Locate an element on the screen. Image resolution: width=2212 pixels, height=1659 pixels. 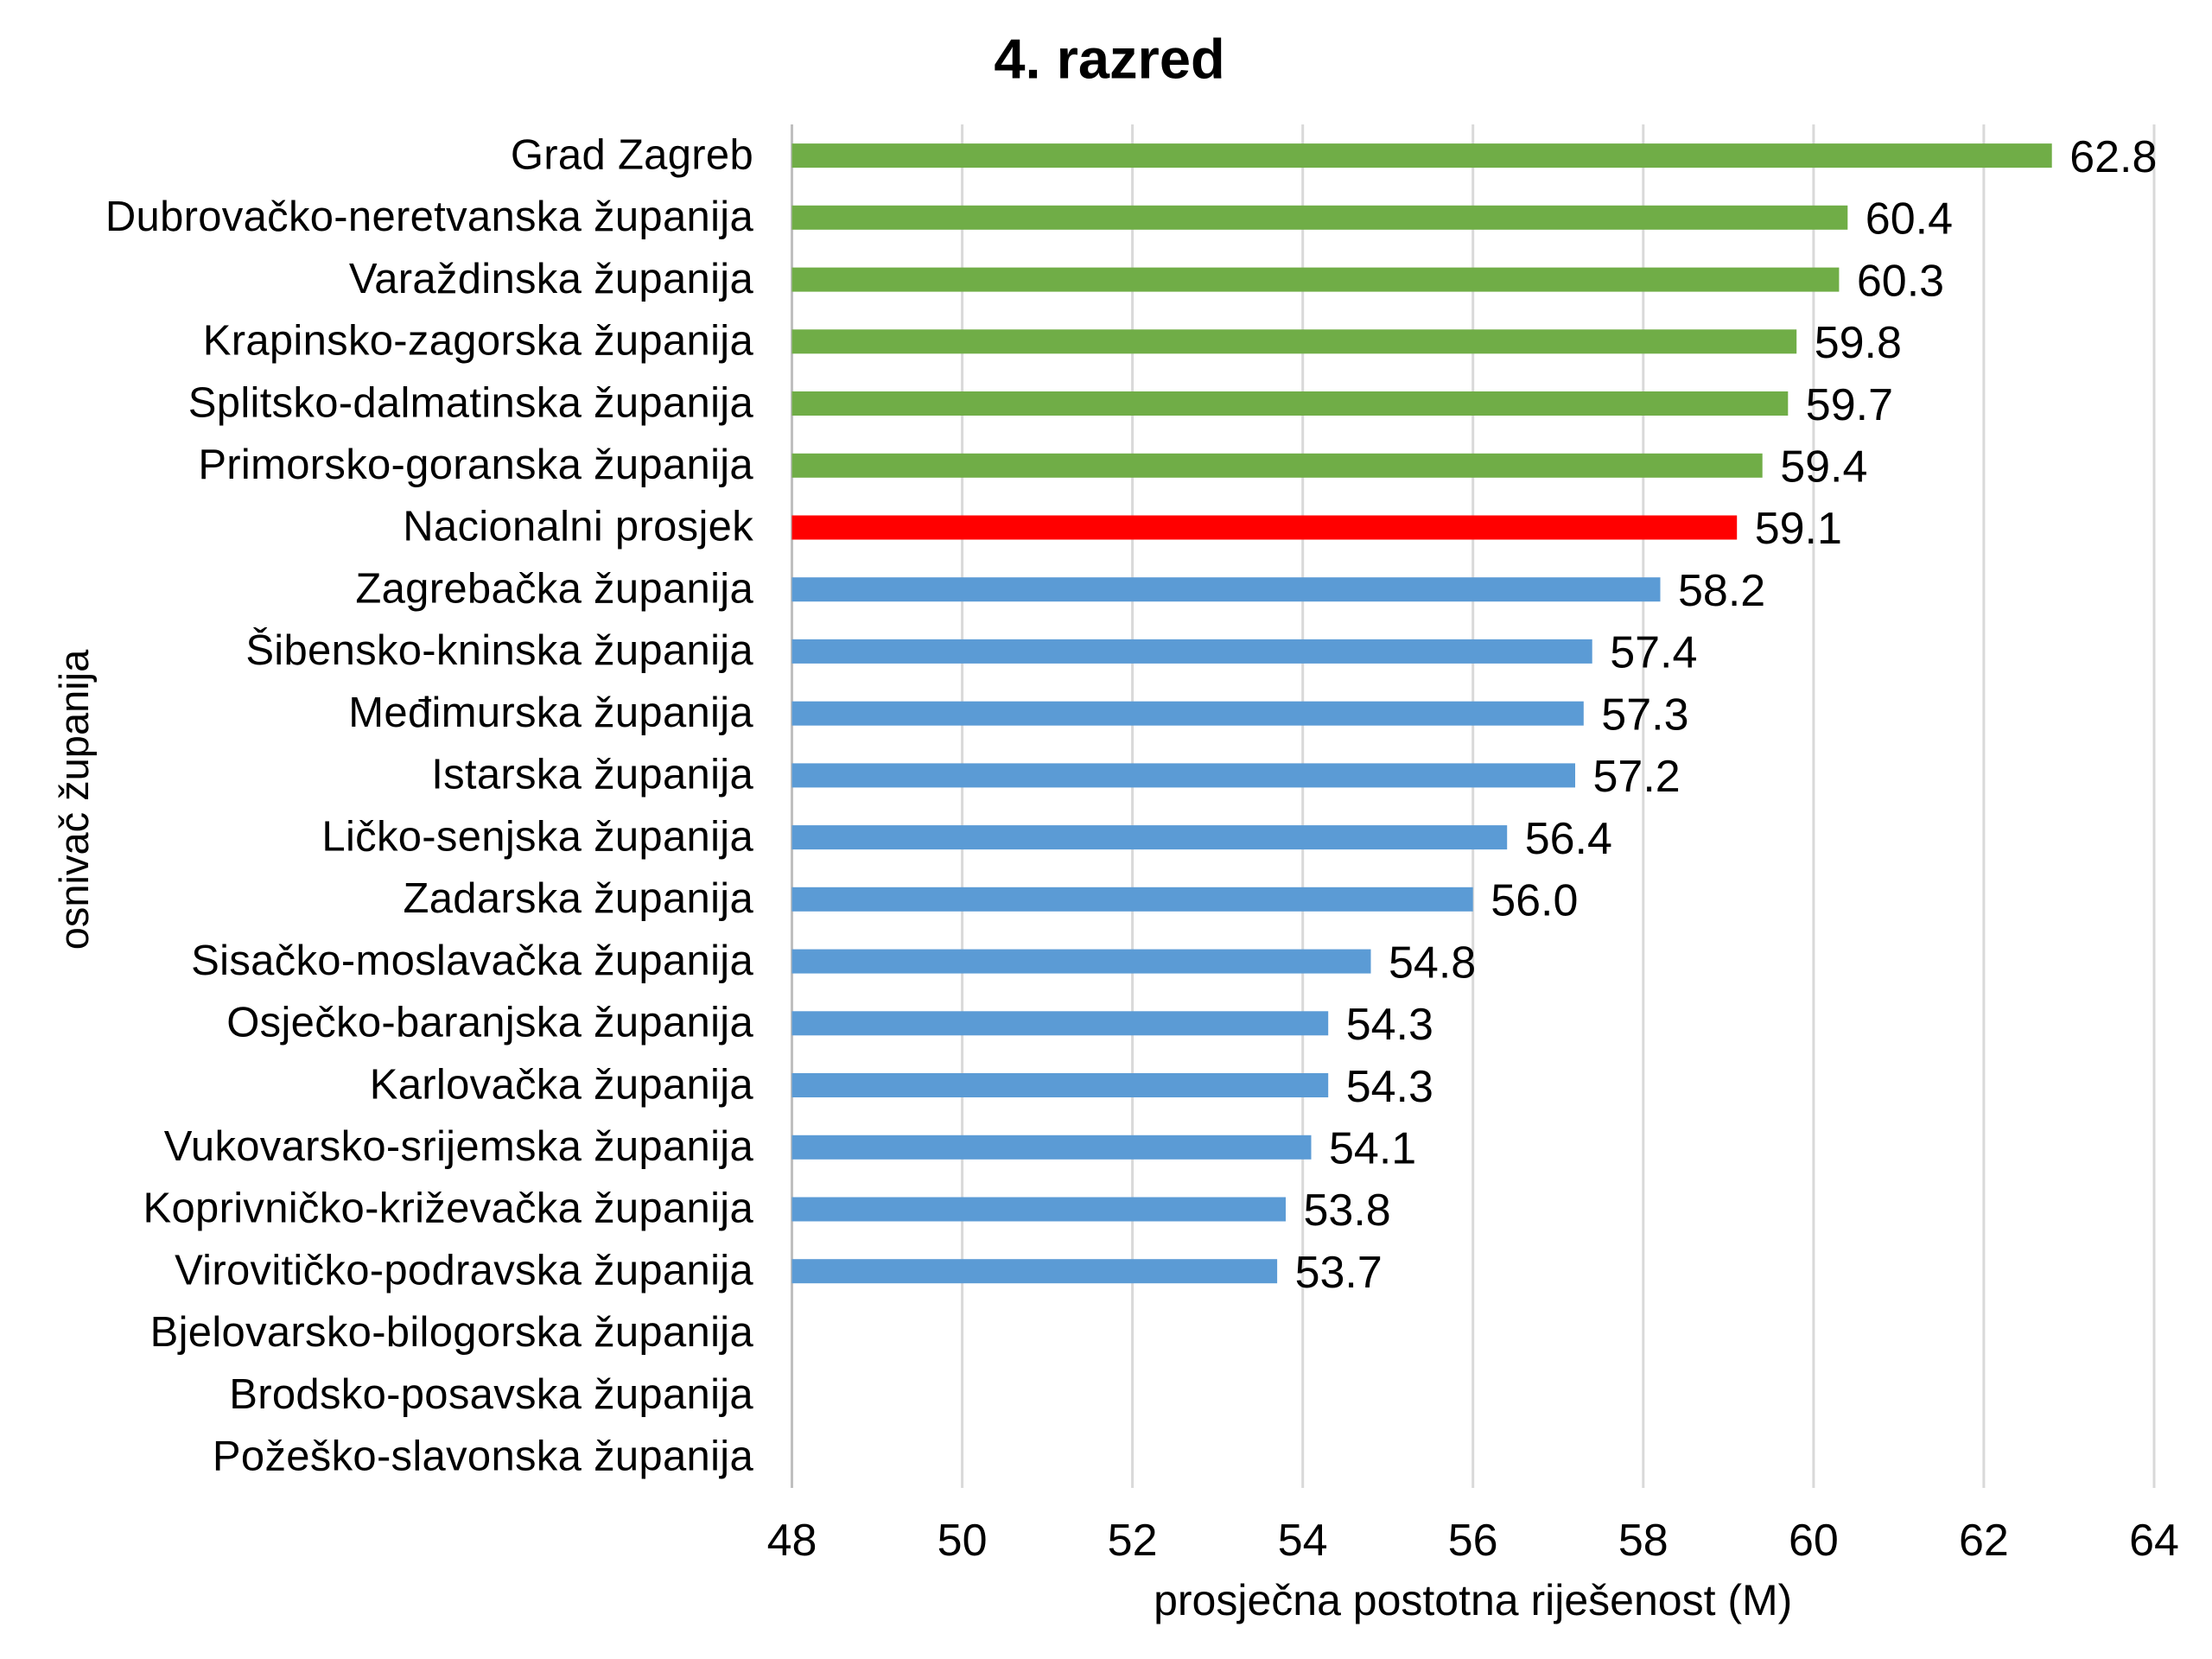
svg-text: Varaždinska županija is located at coordinates (551, 279).